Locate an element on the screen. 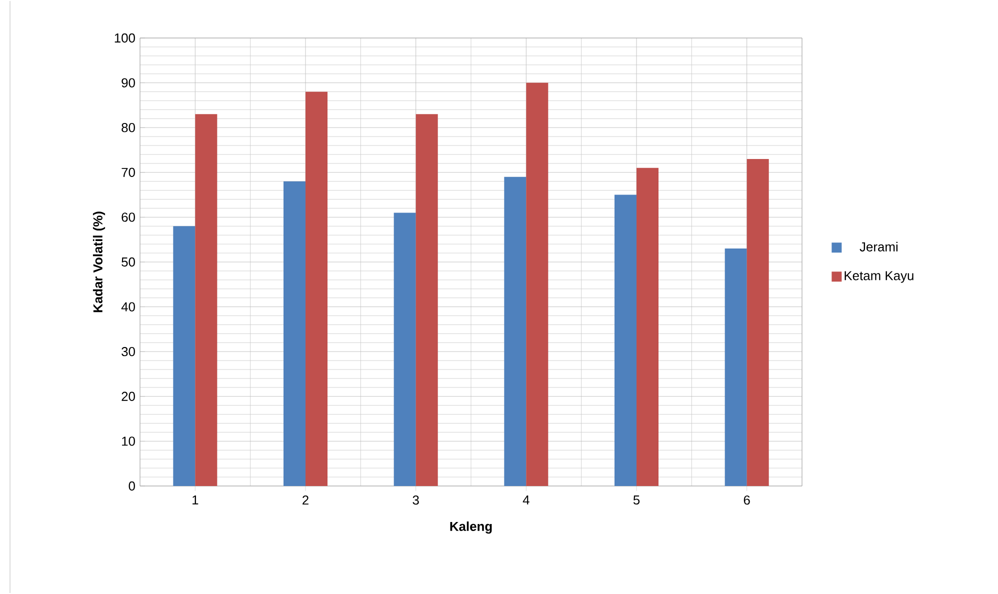  y-tick-label: 50 is located at coordinates (128, 262).